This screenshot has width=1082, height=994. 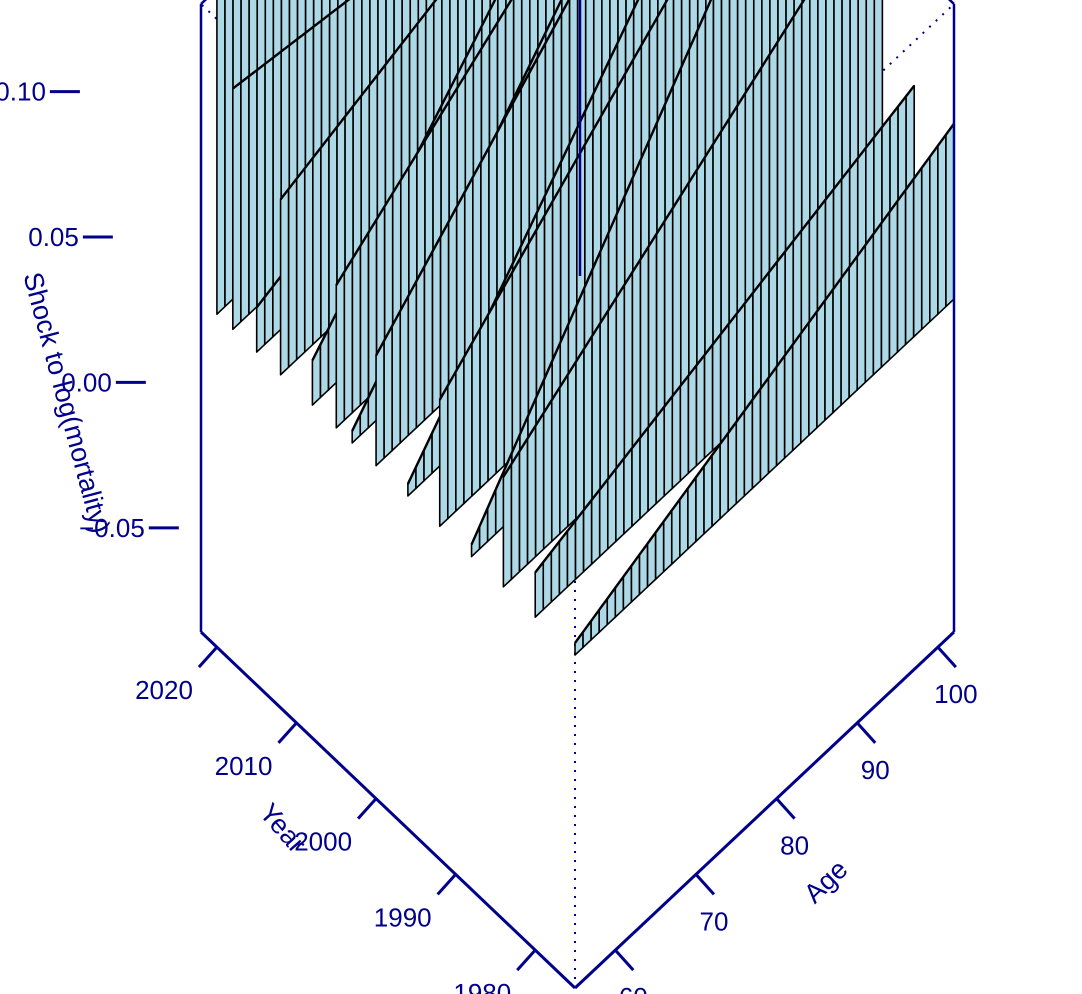 I want to click on age-tick-label: 60, so click(x=633, y=988).